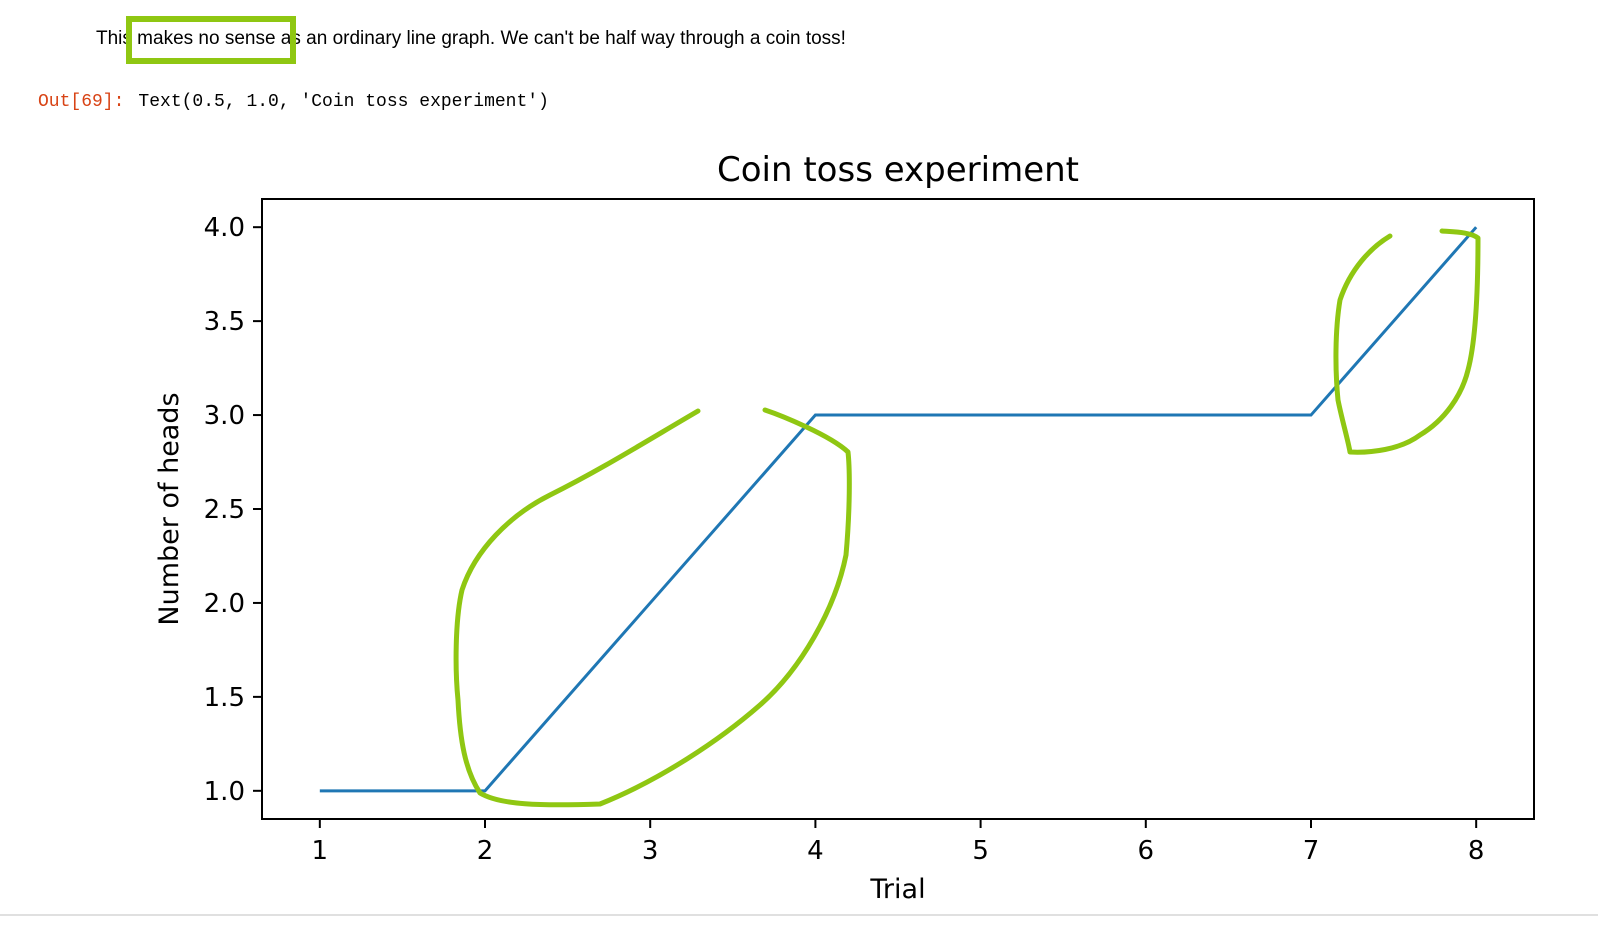 This screenshot has width=1598, height=934. What do you see at coordinates (1476, 851) in the screenshot?
I see `x-tick-label: 8` at bounding box center [1476, 851].